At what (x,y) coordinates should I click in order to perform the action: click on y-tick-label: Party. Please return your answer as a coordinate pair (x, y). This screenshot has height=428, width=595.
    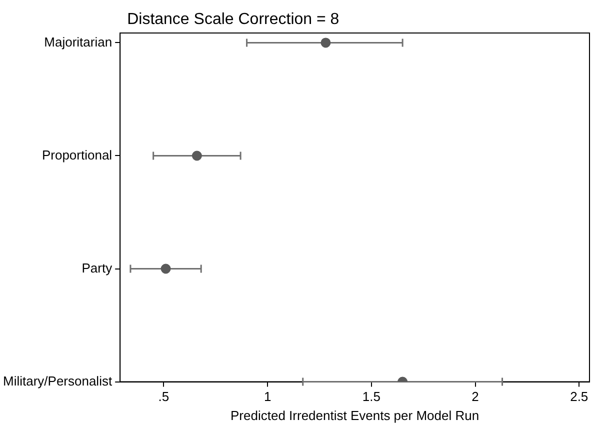
    Looking at the image, I should click on (97, 268).